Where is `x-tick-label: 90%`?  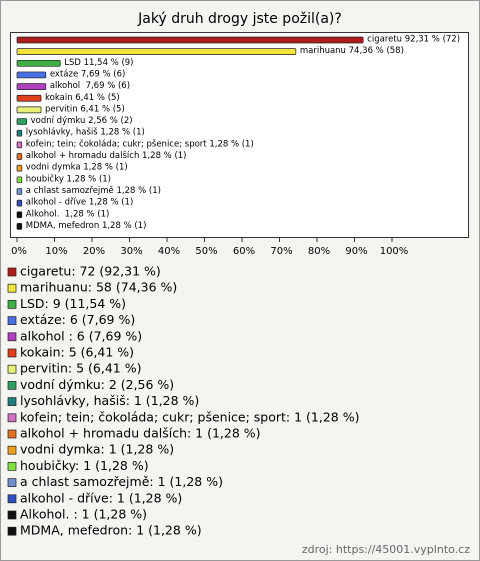 x-tick-label: 90% is located at coordinates (356, 251).